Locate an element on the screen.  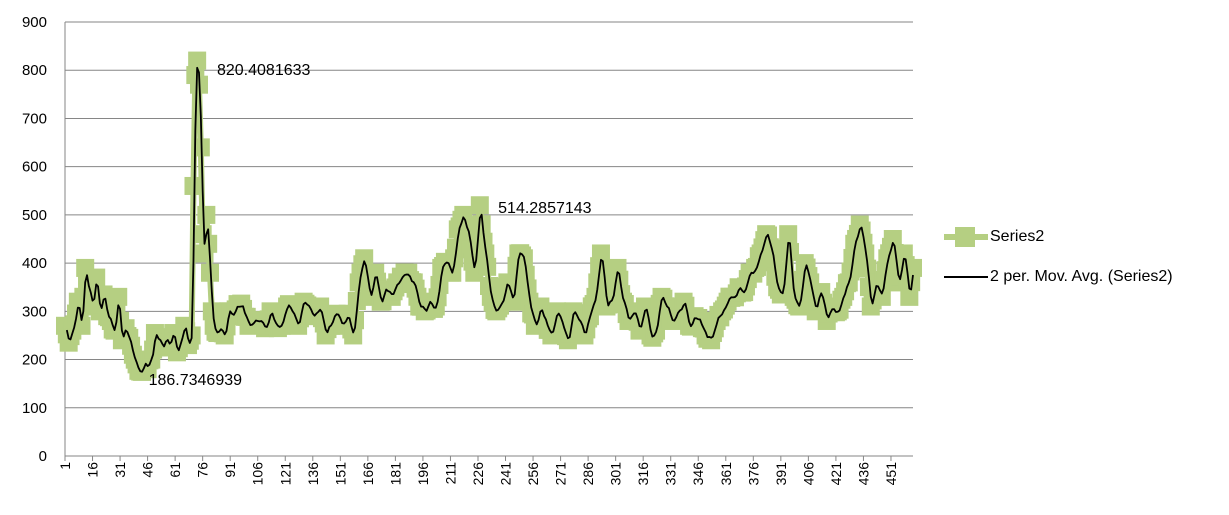
legend: Series2 2 per. Mov. Avg. (Series2) is located at coordinates (1058, 266).